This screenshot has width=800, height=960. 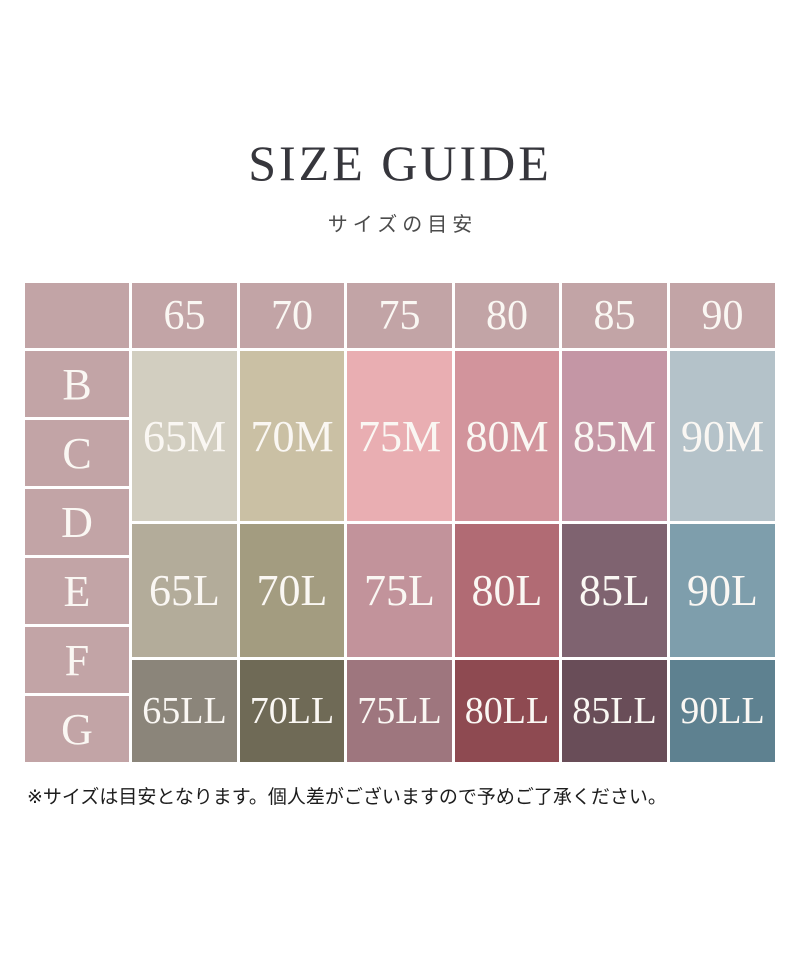 What do you see at coordinates (507, 436) in the screenshot?
I see `cell-80M: 80M` at bounding box center [507, 436].